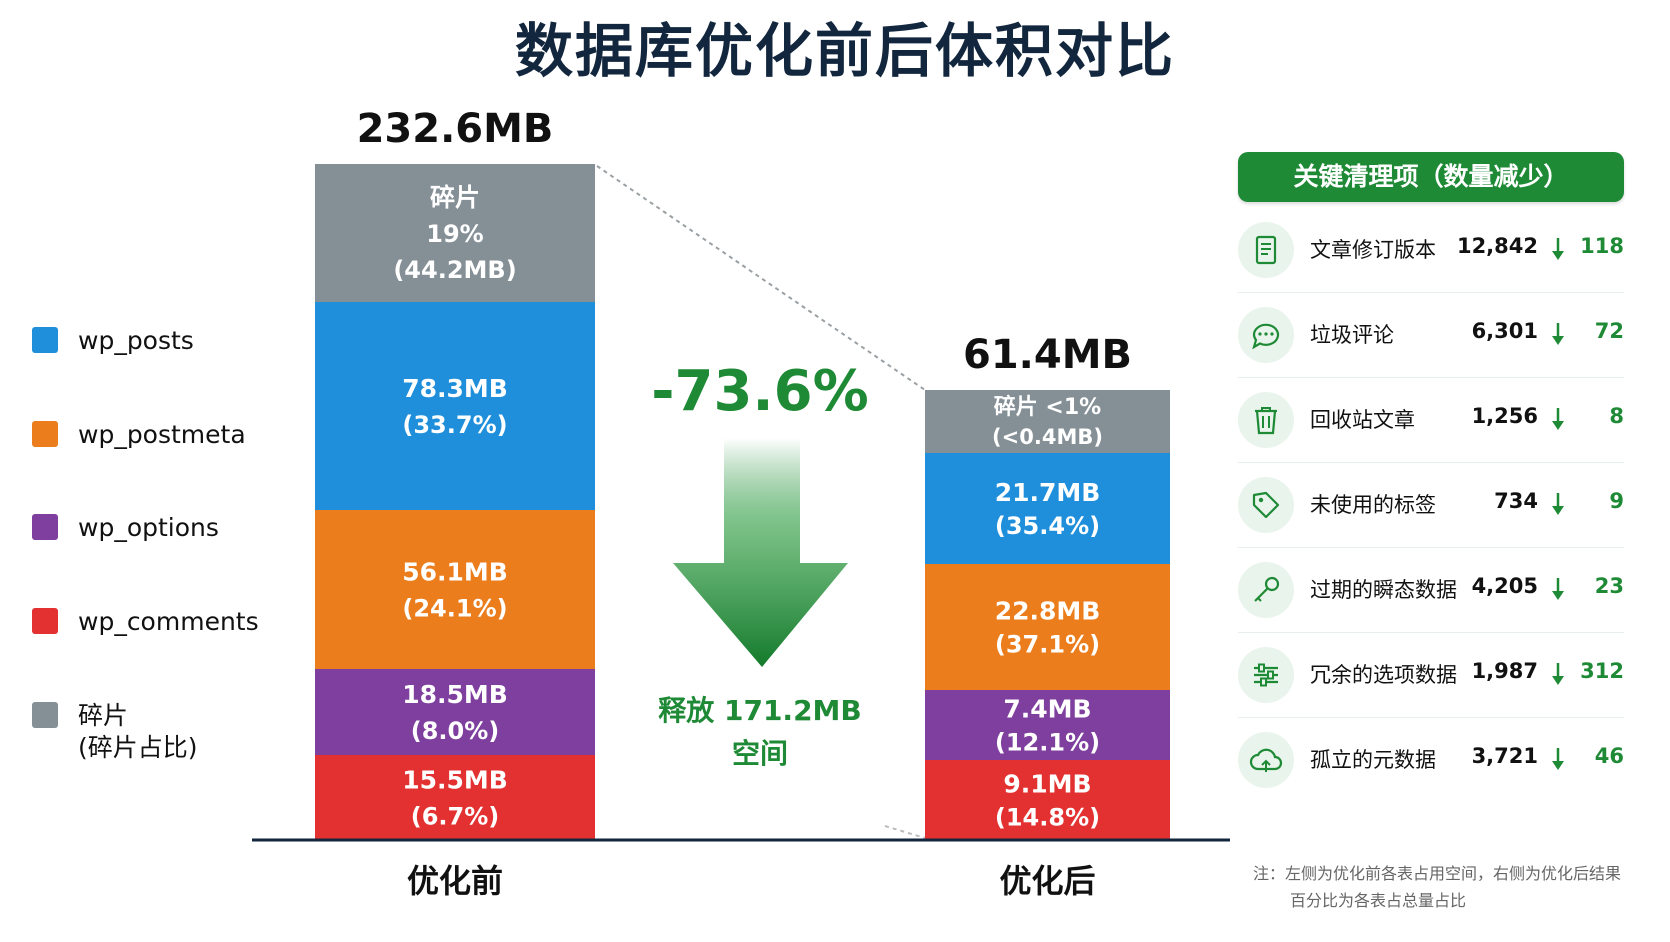 The height and width of the screenshot is (942, 1670). I want to click on cleanup-count-after: 46, so click(1609, 756).